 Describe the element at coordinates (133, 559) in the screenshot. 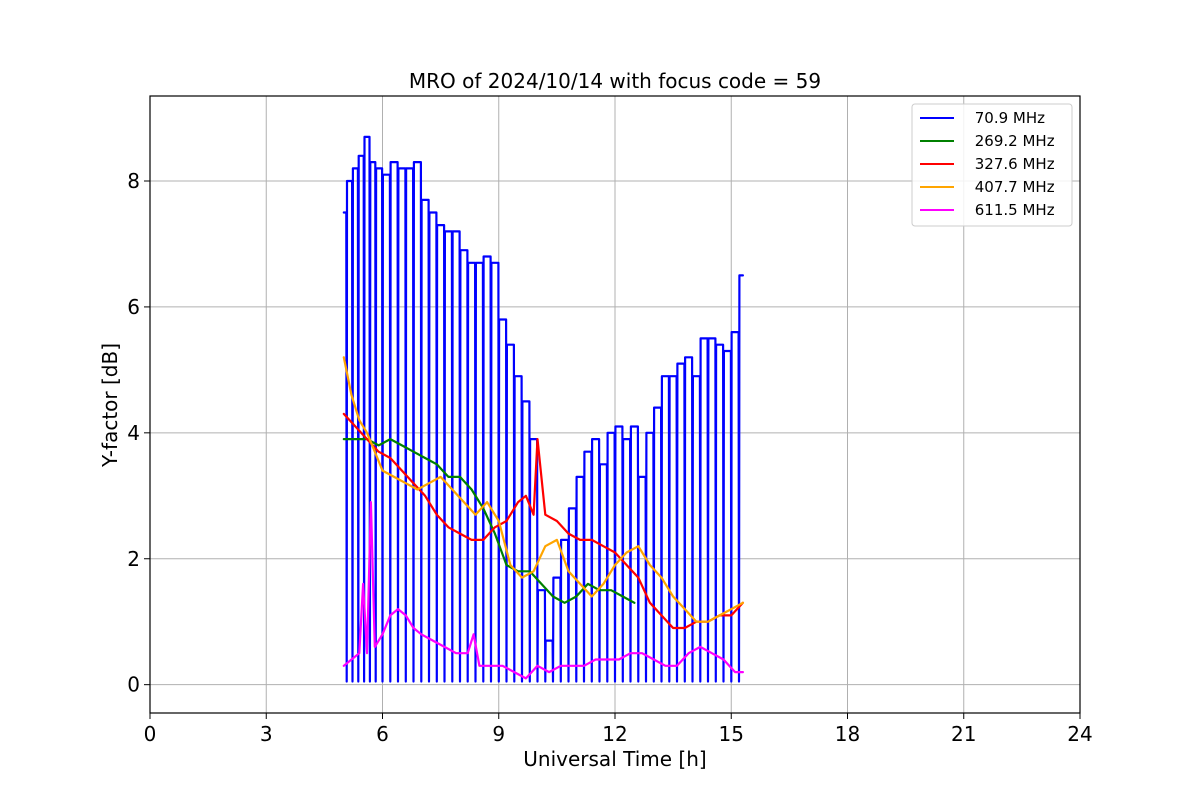

I see `y-tick-label: 2` at that location.